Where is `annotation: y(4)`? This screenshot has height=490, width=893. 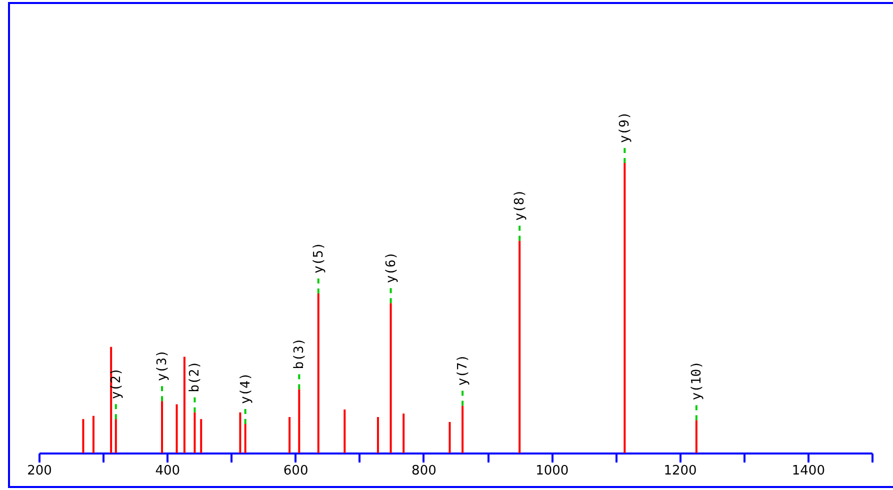
annotation: y(4) is located at coordinates (246, 388).